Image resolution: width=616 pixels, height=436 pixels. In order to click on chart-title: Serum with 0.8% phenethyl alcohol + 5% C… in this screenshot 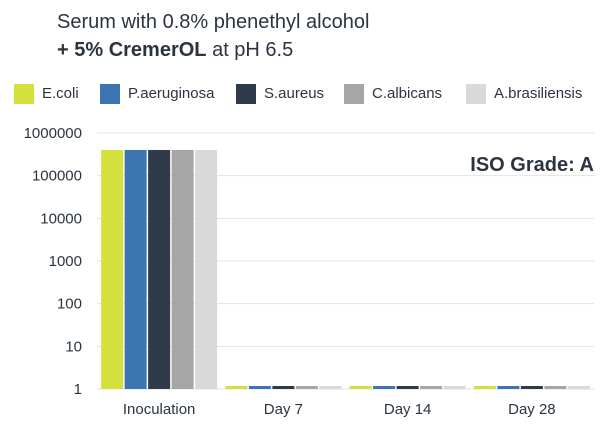, I will do `click(213, 36)`.